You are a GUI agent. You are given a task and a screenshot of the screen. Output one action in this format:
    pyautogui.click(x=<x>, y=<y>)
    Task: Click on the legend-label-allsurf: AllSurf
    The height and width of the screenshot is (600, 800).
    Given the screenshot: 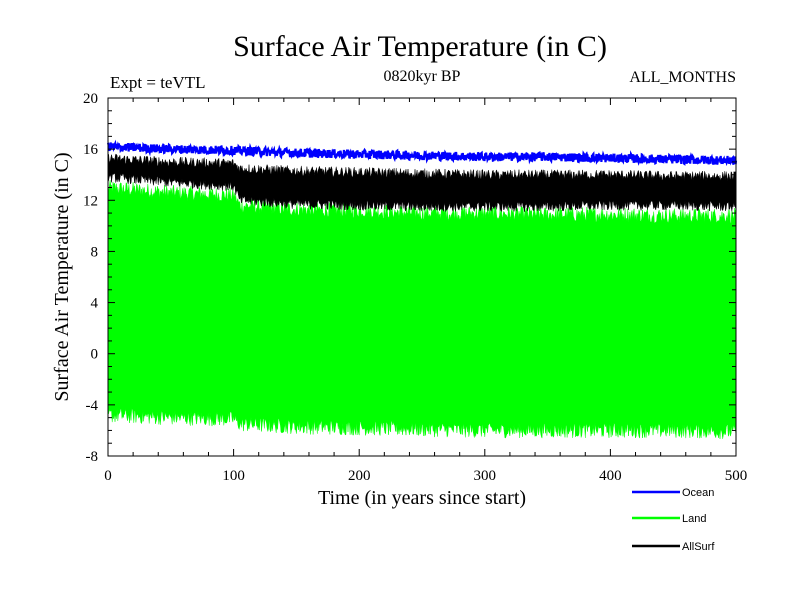 What is the action you would take?
    pyautogui.click(x=698, y=547)
    